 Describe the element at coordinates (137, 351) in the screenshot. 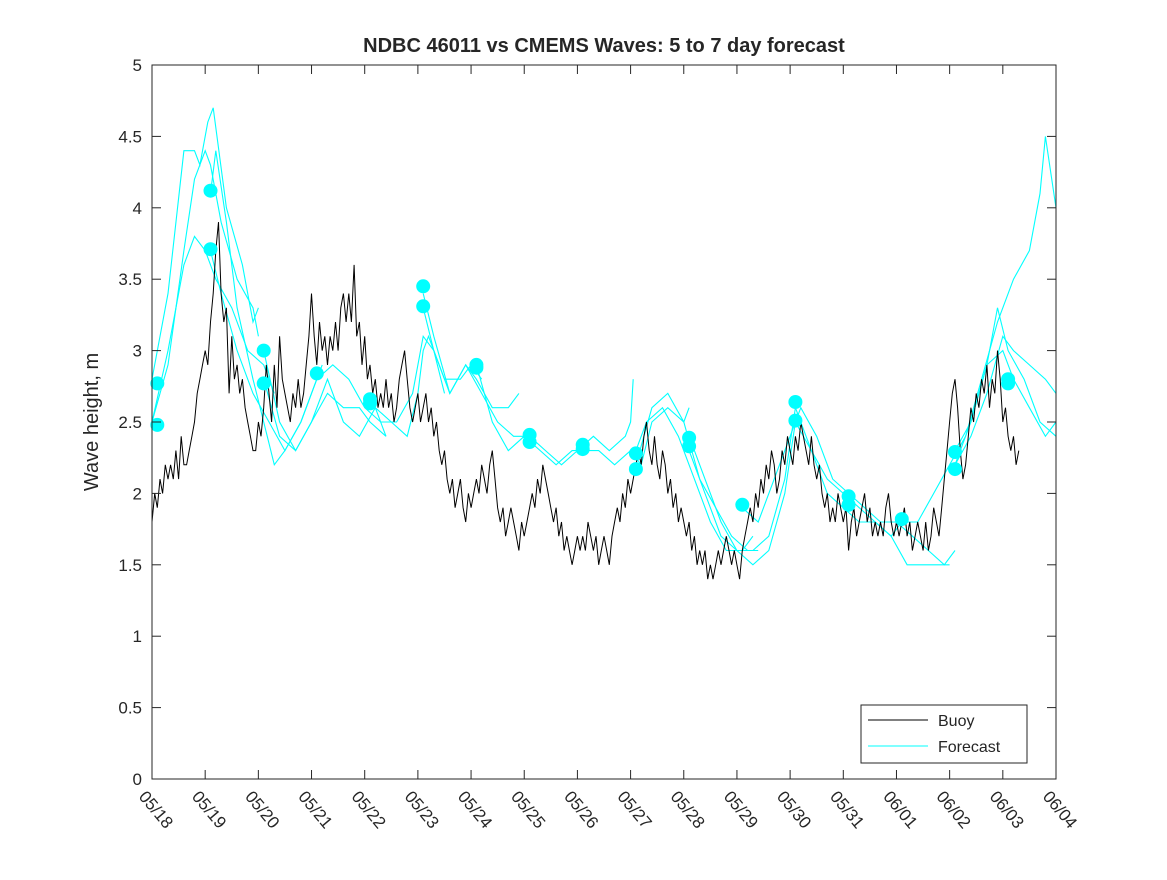

I see `y-tick-label: 3` at that location.